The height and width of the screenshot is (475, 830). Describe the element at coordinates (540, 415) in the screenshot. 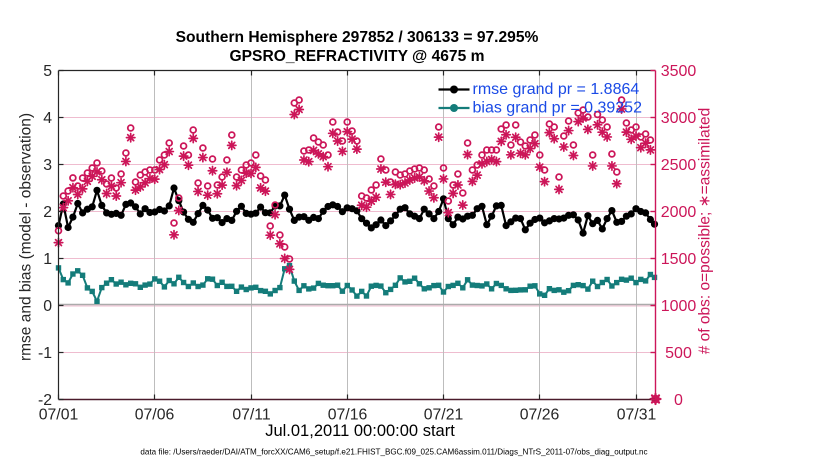

I see `svg-text: 07/26` at that location.